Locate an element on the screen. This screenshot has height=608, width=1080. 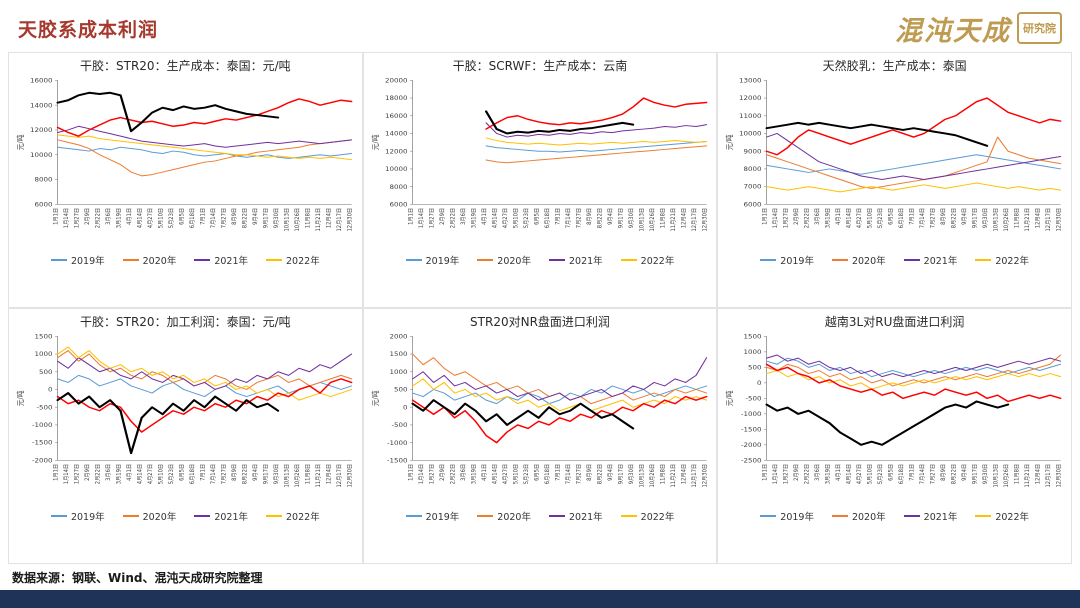
brand-logo: 混沌天成 研究院 is located at coordinates (978, 28).